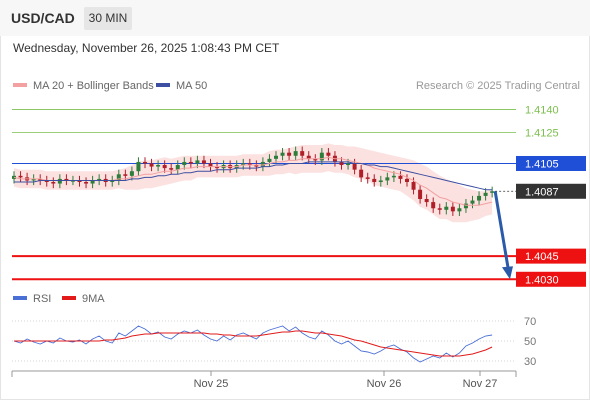  What do you see at coordinates (69, 298) in the screenshot?
I see `rsi-ma-swatch` at bounding box center [69, 298].